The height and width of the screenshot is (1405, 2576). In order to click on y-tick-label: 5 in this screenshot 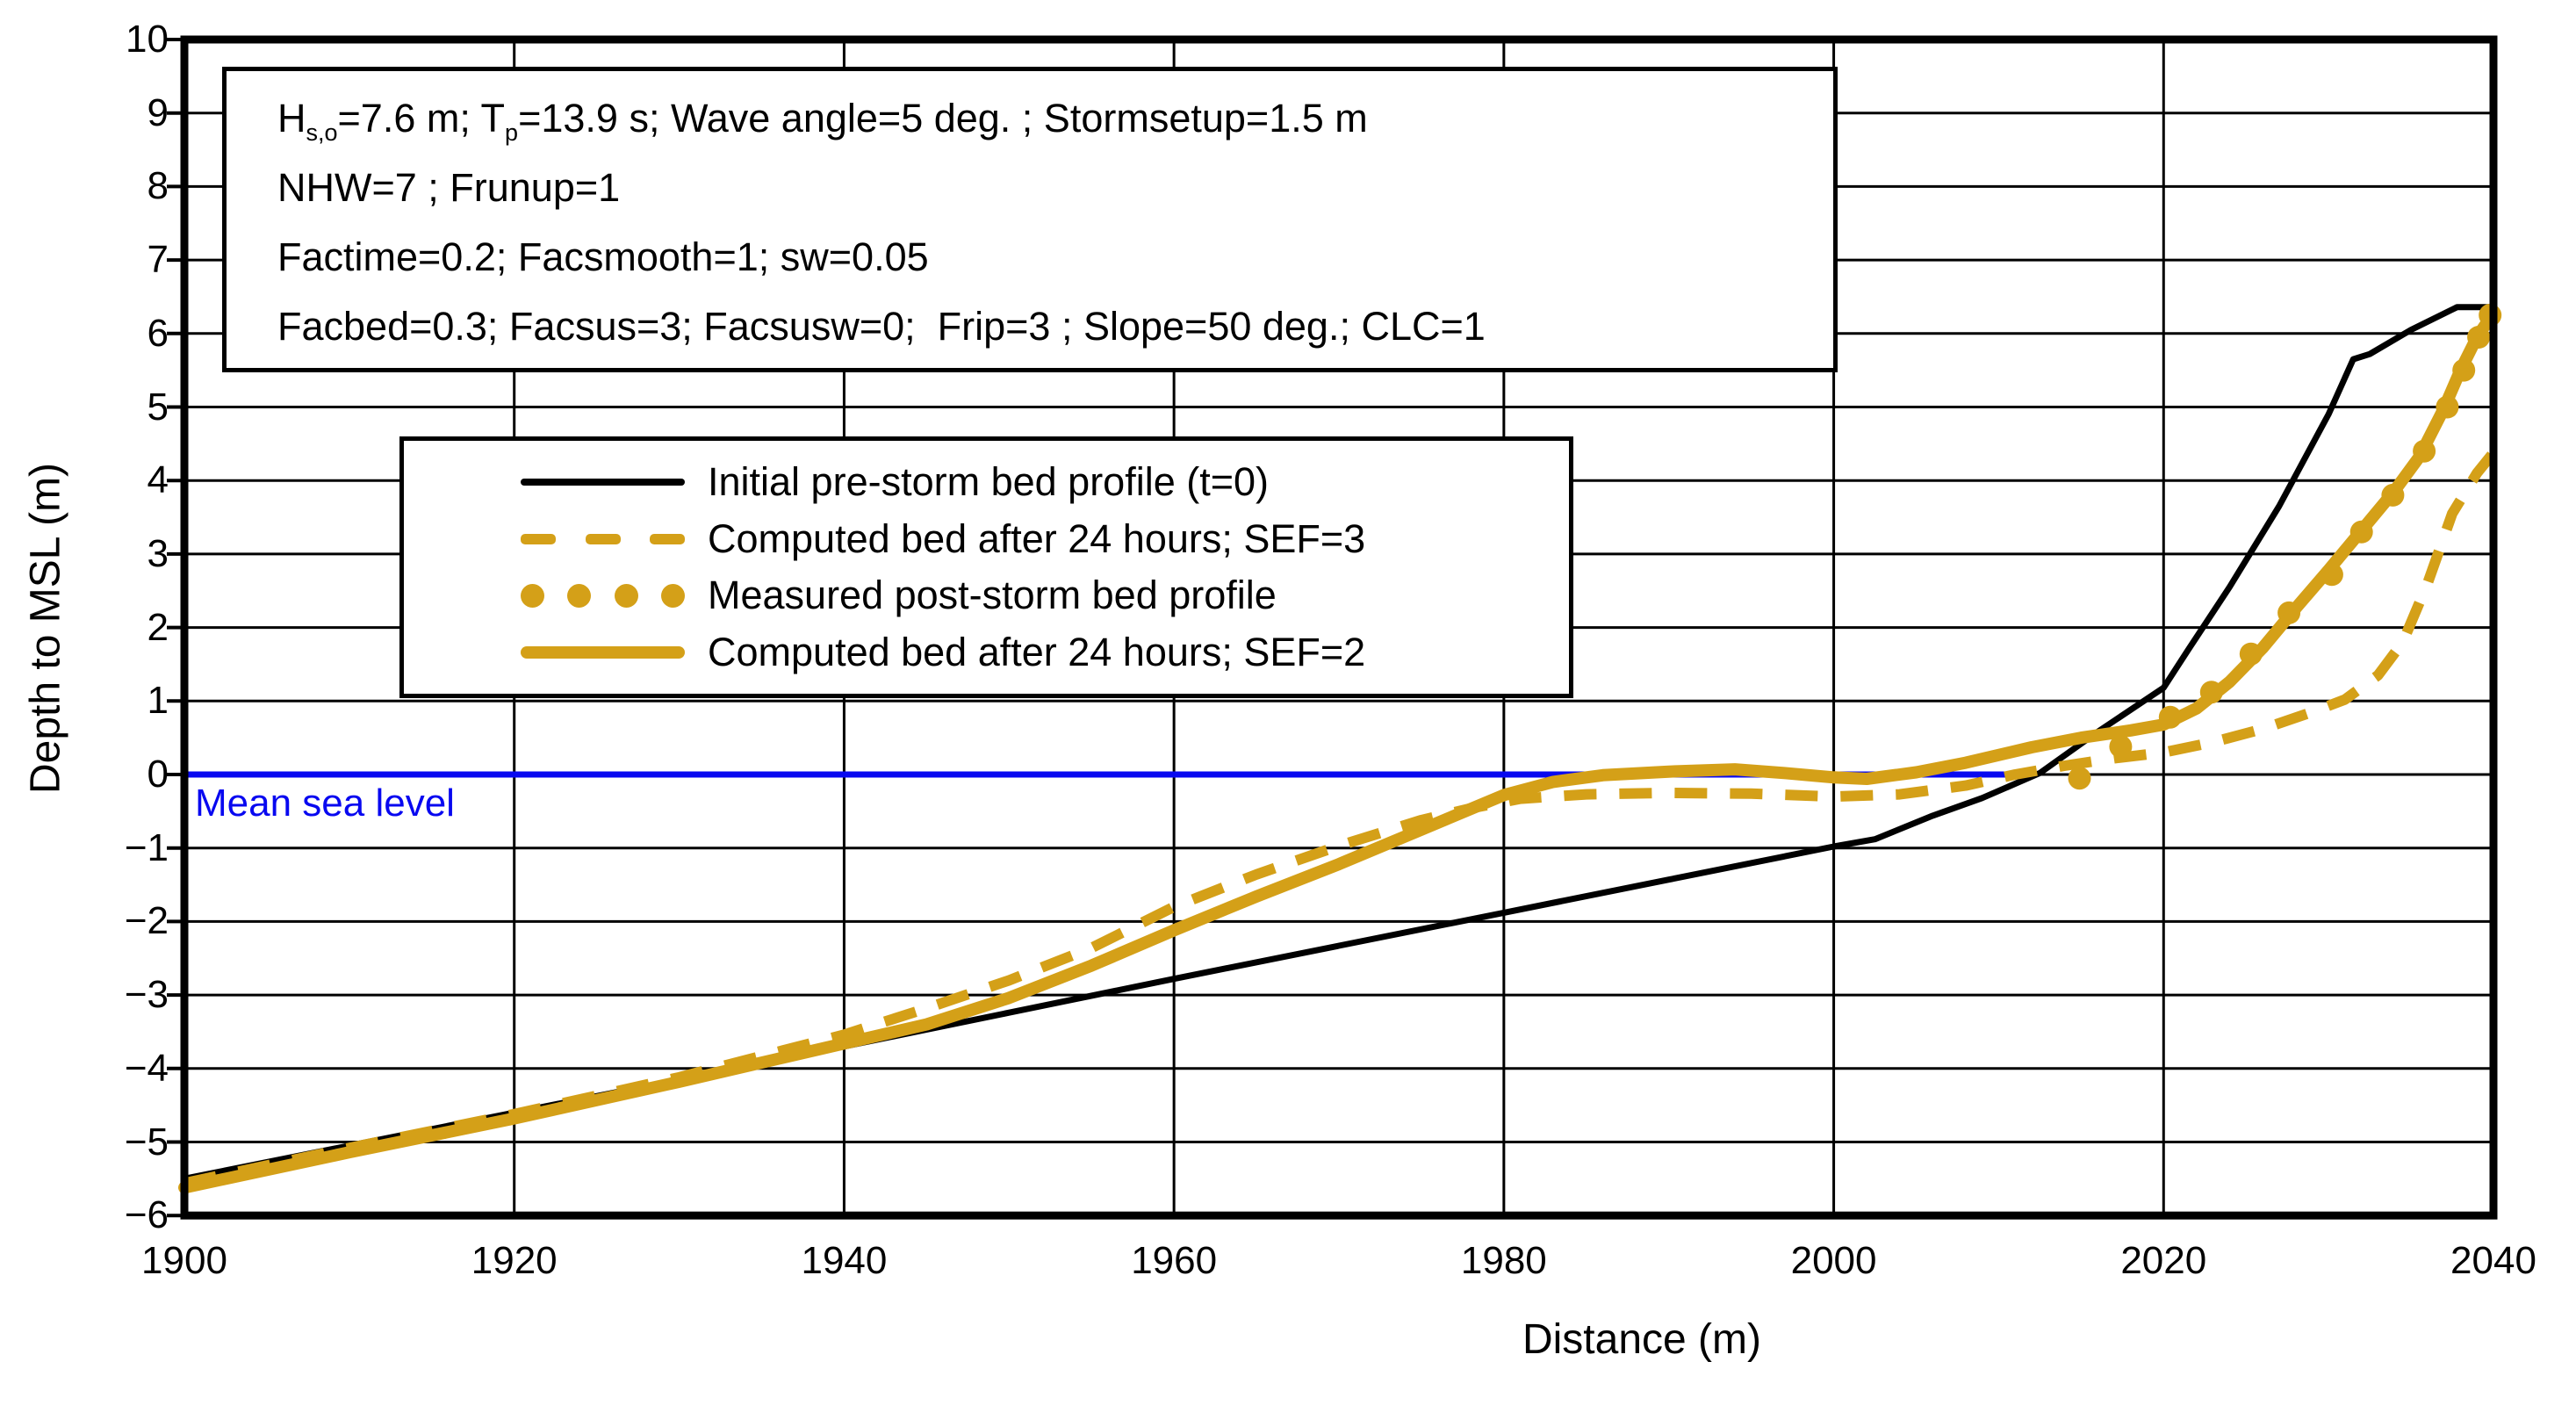, I will do `click(158, 407)`.